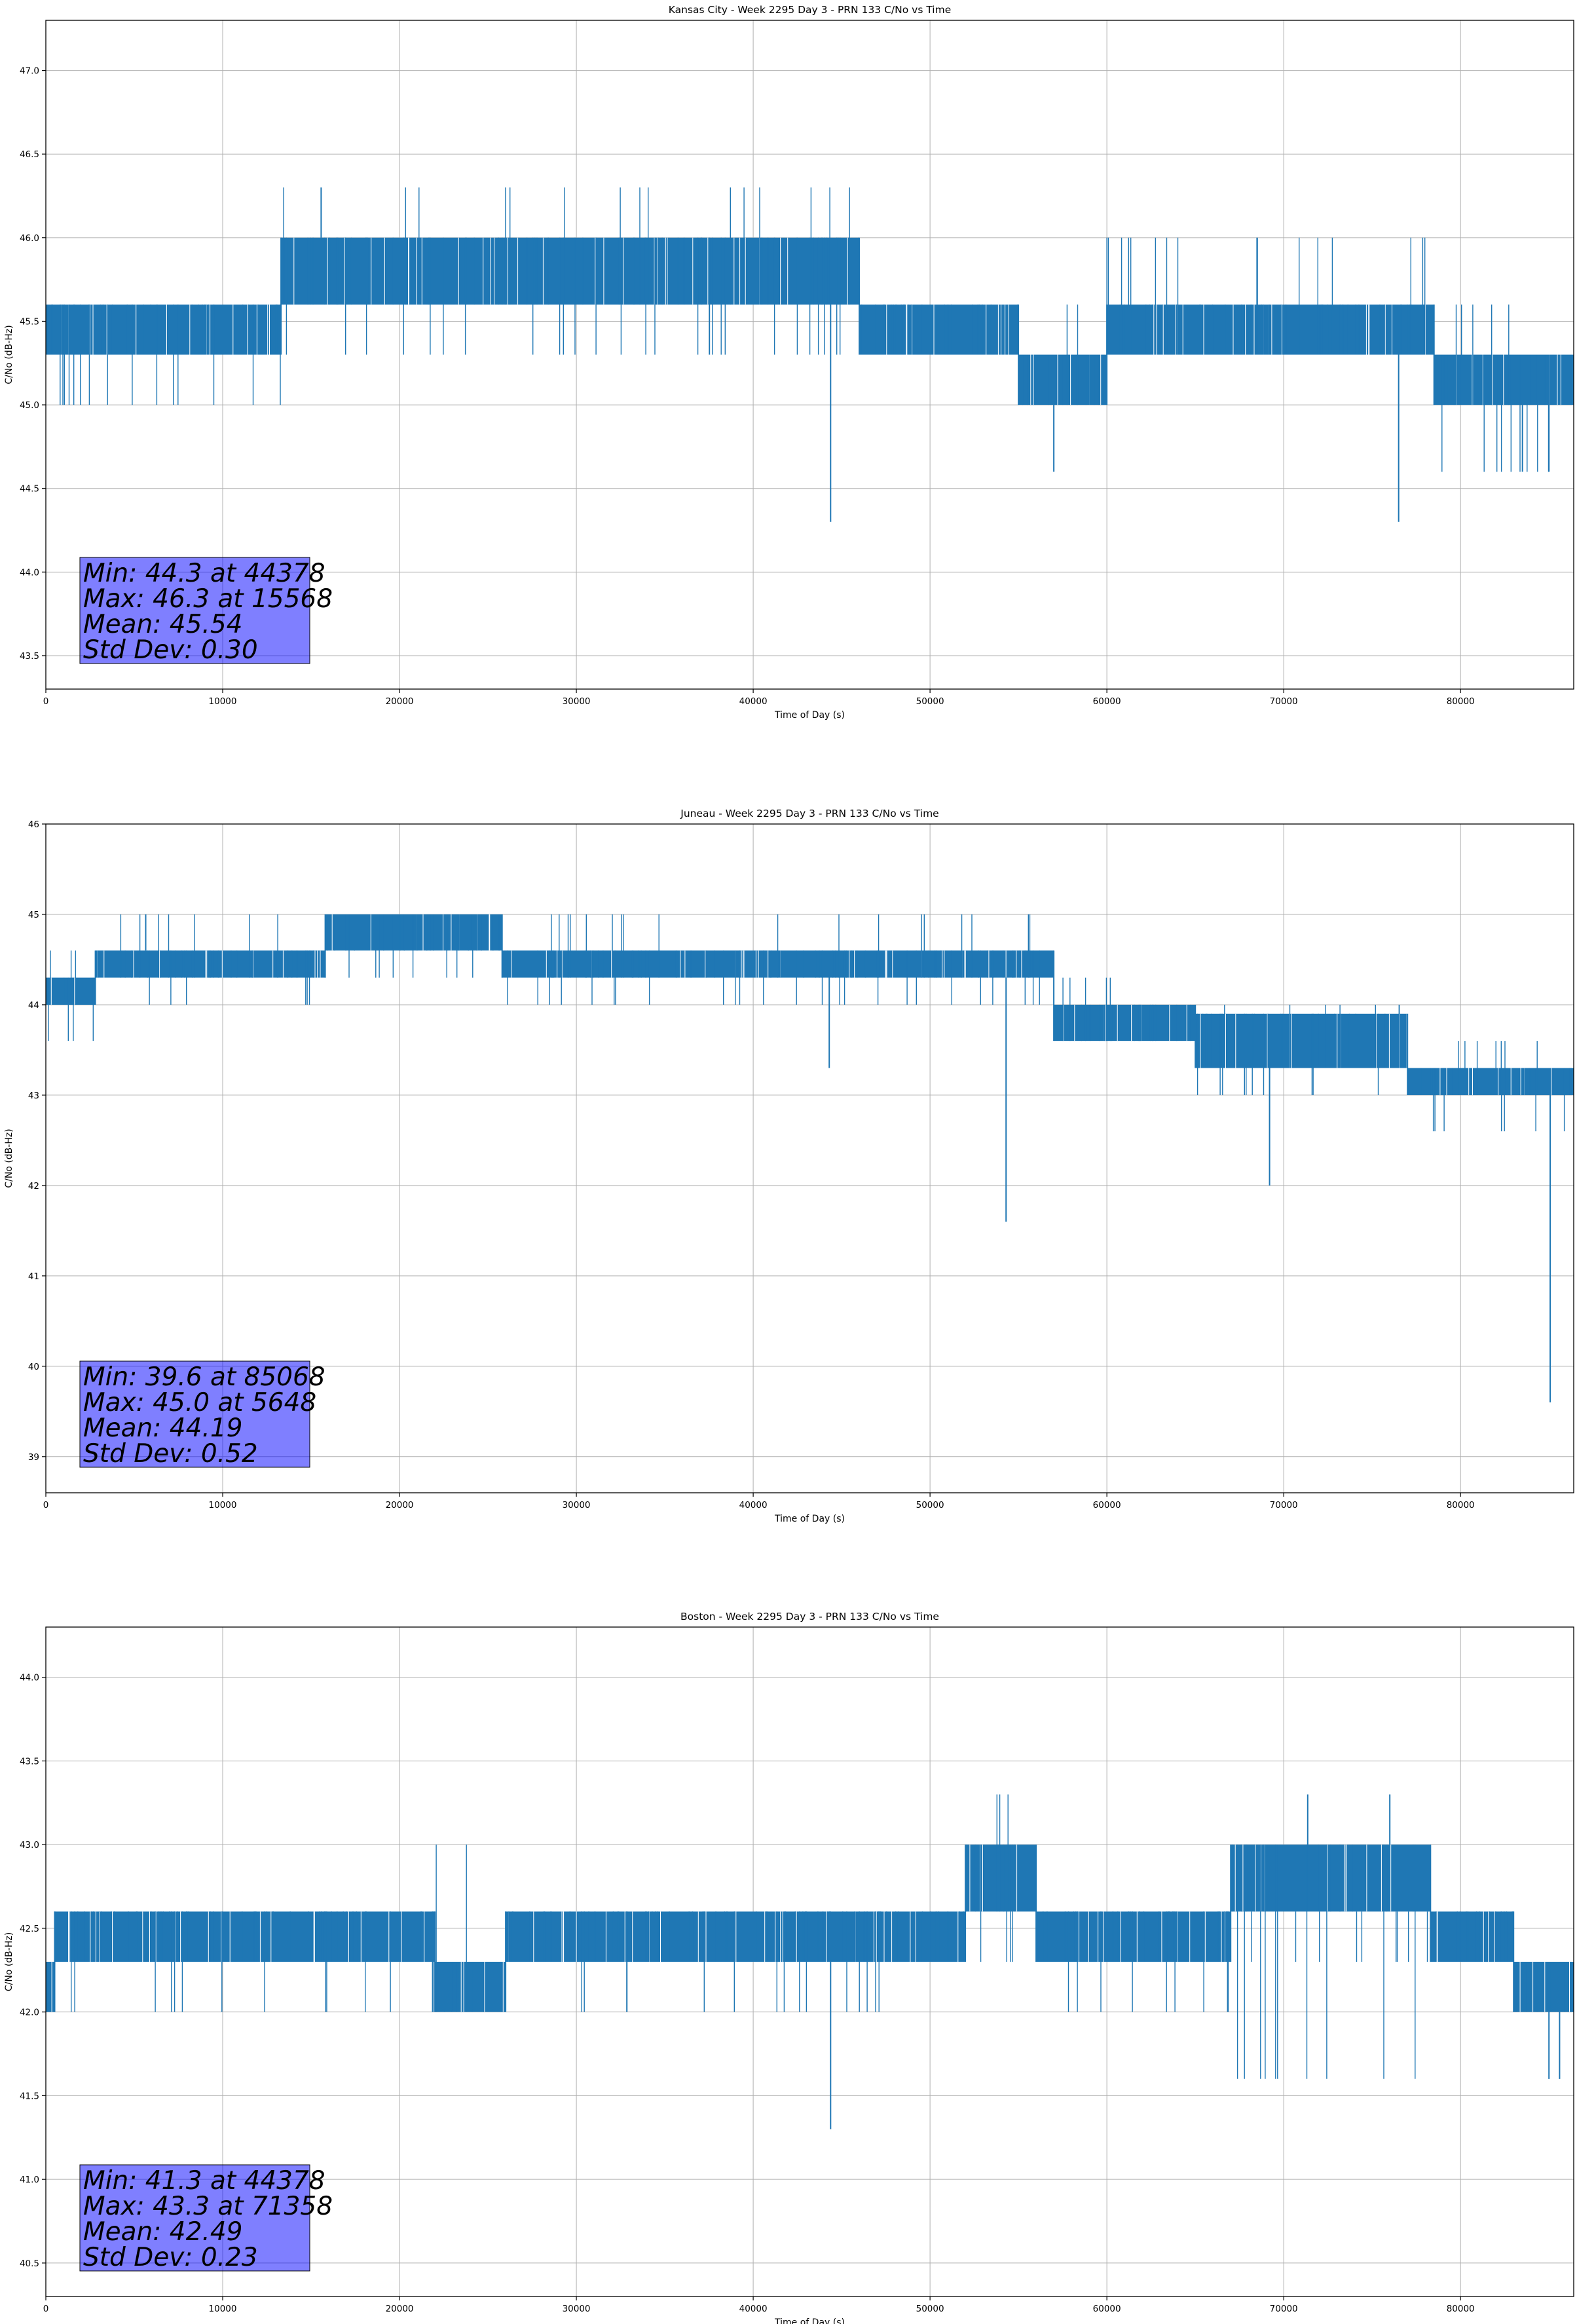 Image resolution: width=1577 pixels, height=2324 pixels. I want to click on chart-1-x-axis-label: Time of Day (s), so click(809, 715).